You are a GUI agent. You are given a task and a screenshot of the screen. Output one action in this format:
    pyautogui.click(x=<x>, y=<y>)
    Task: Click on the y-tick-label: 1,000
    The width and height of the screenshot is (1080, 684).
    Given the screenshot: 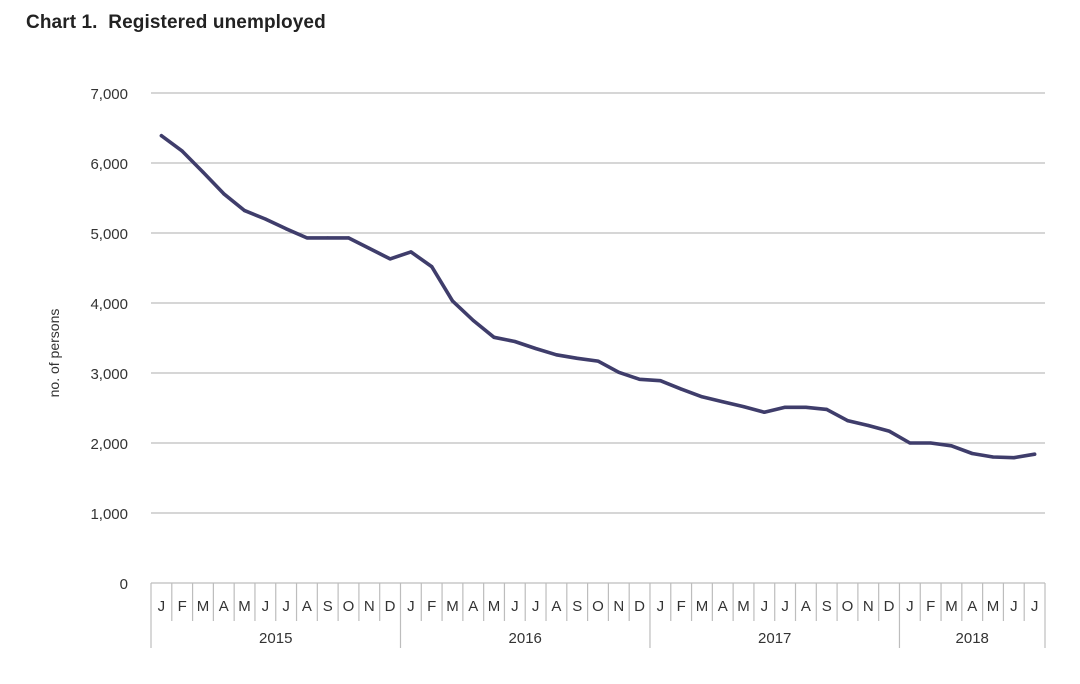 What is the action you would take?
    pyautogui.click(x=109, y=514)
    